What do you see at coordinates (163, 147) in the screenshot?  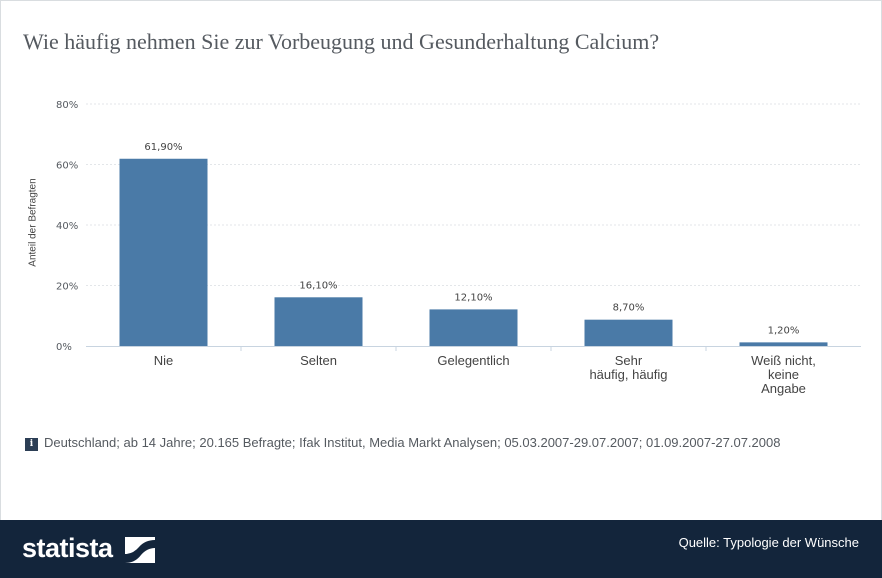 I see `data-label: 61,90%` at bounding box center [163, 147].